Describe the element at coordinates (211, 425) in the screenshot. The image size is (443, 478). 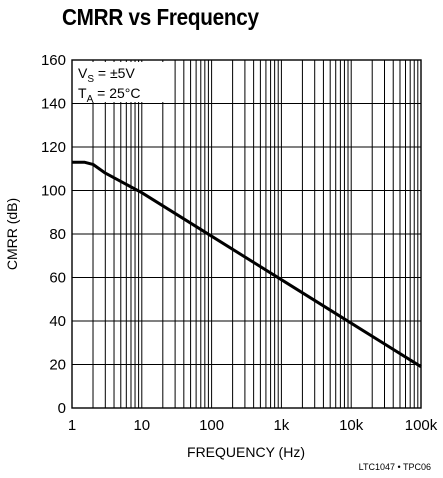
I see `x-tick-label: 100` at that location.